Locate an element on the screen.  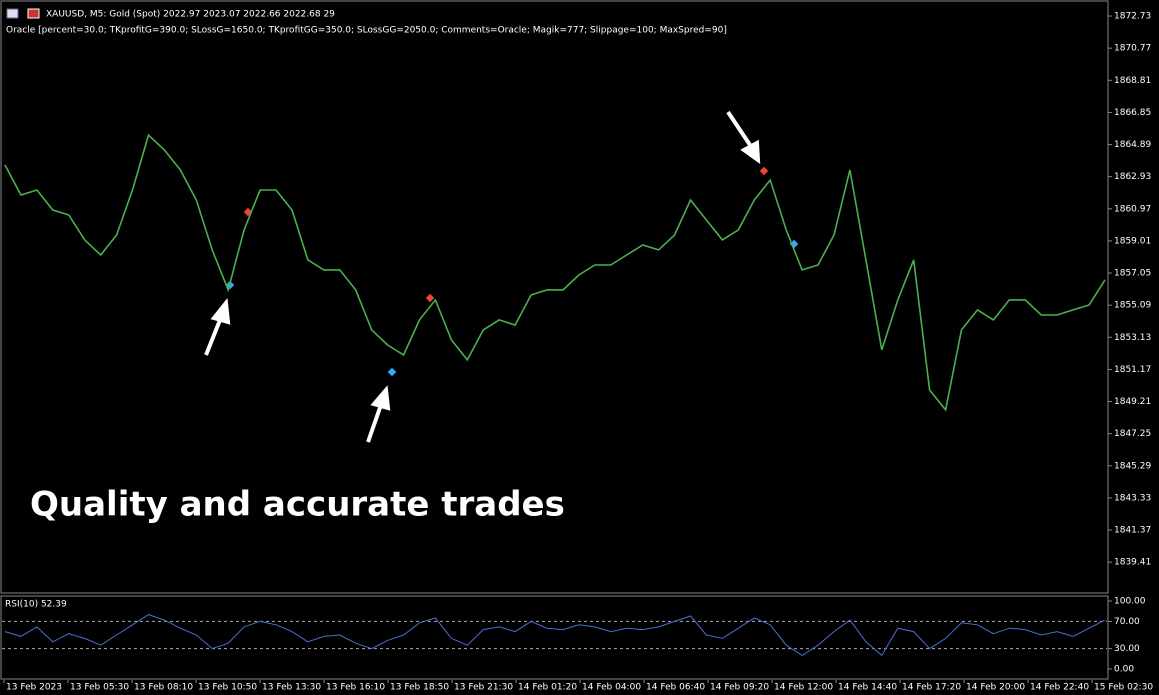
y-tick-label: 1859.01 is located at coordinates (1132, 241).